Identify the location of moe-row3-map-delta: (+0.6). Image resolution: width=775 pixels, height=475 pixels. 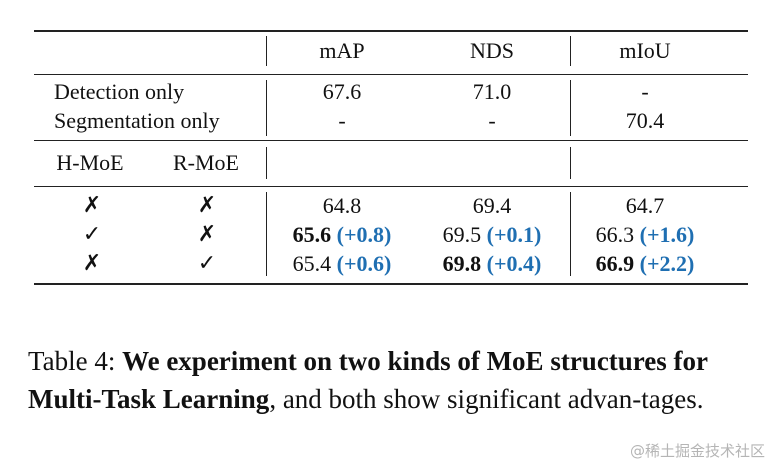
(364, 263).